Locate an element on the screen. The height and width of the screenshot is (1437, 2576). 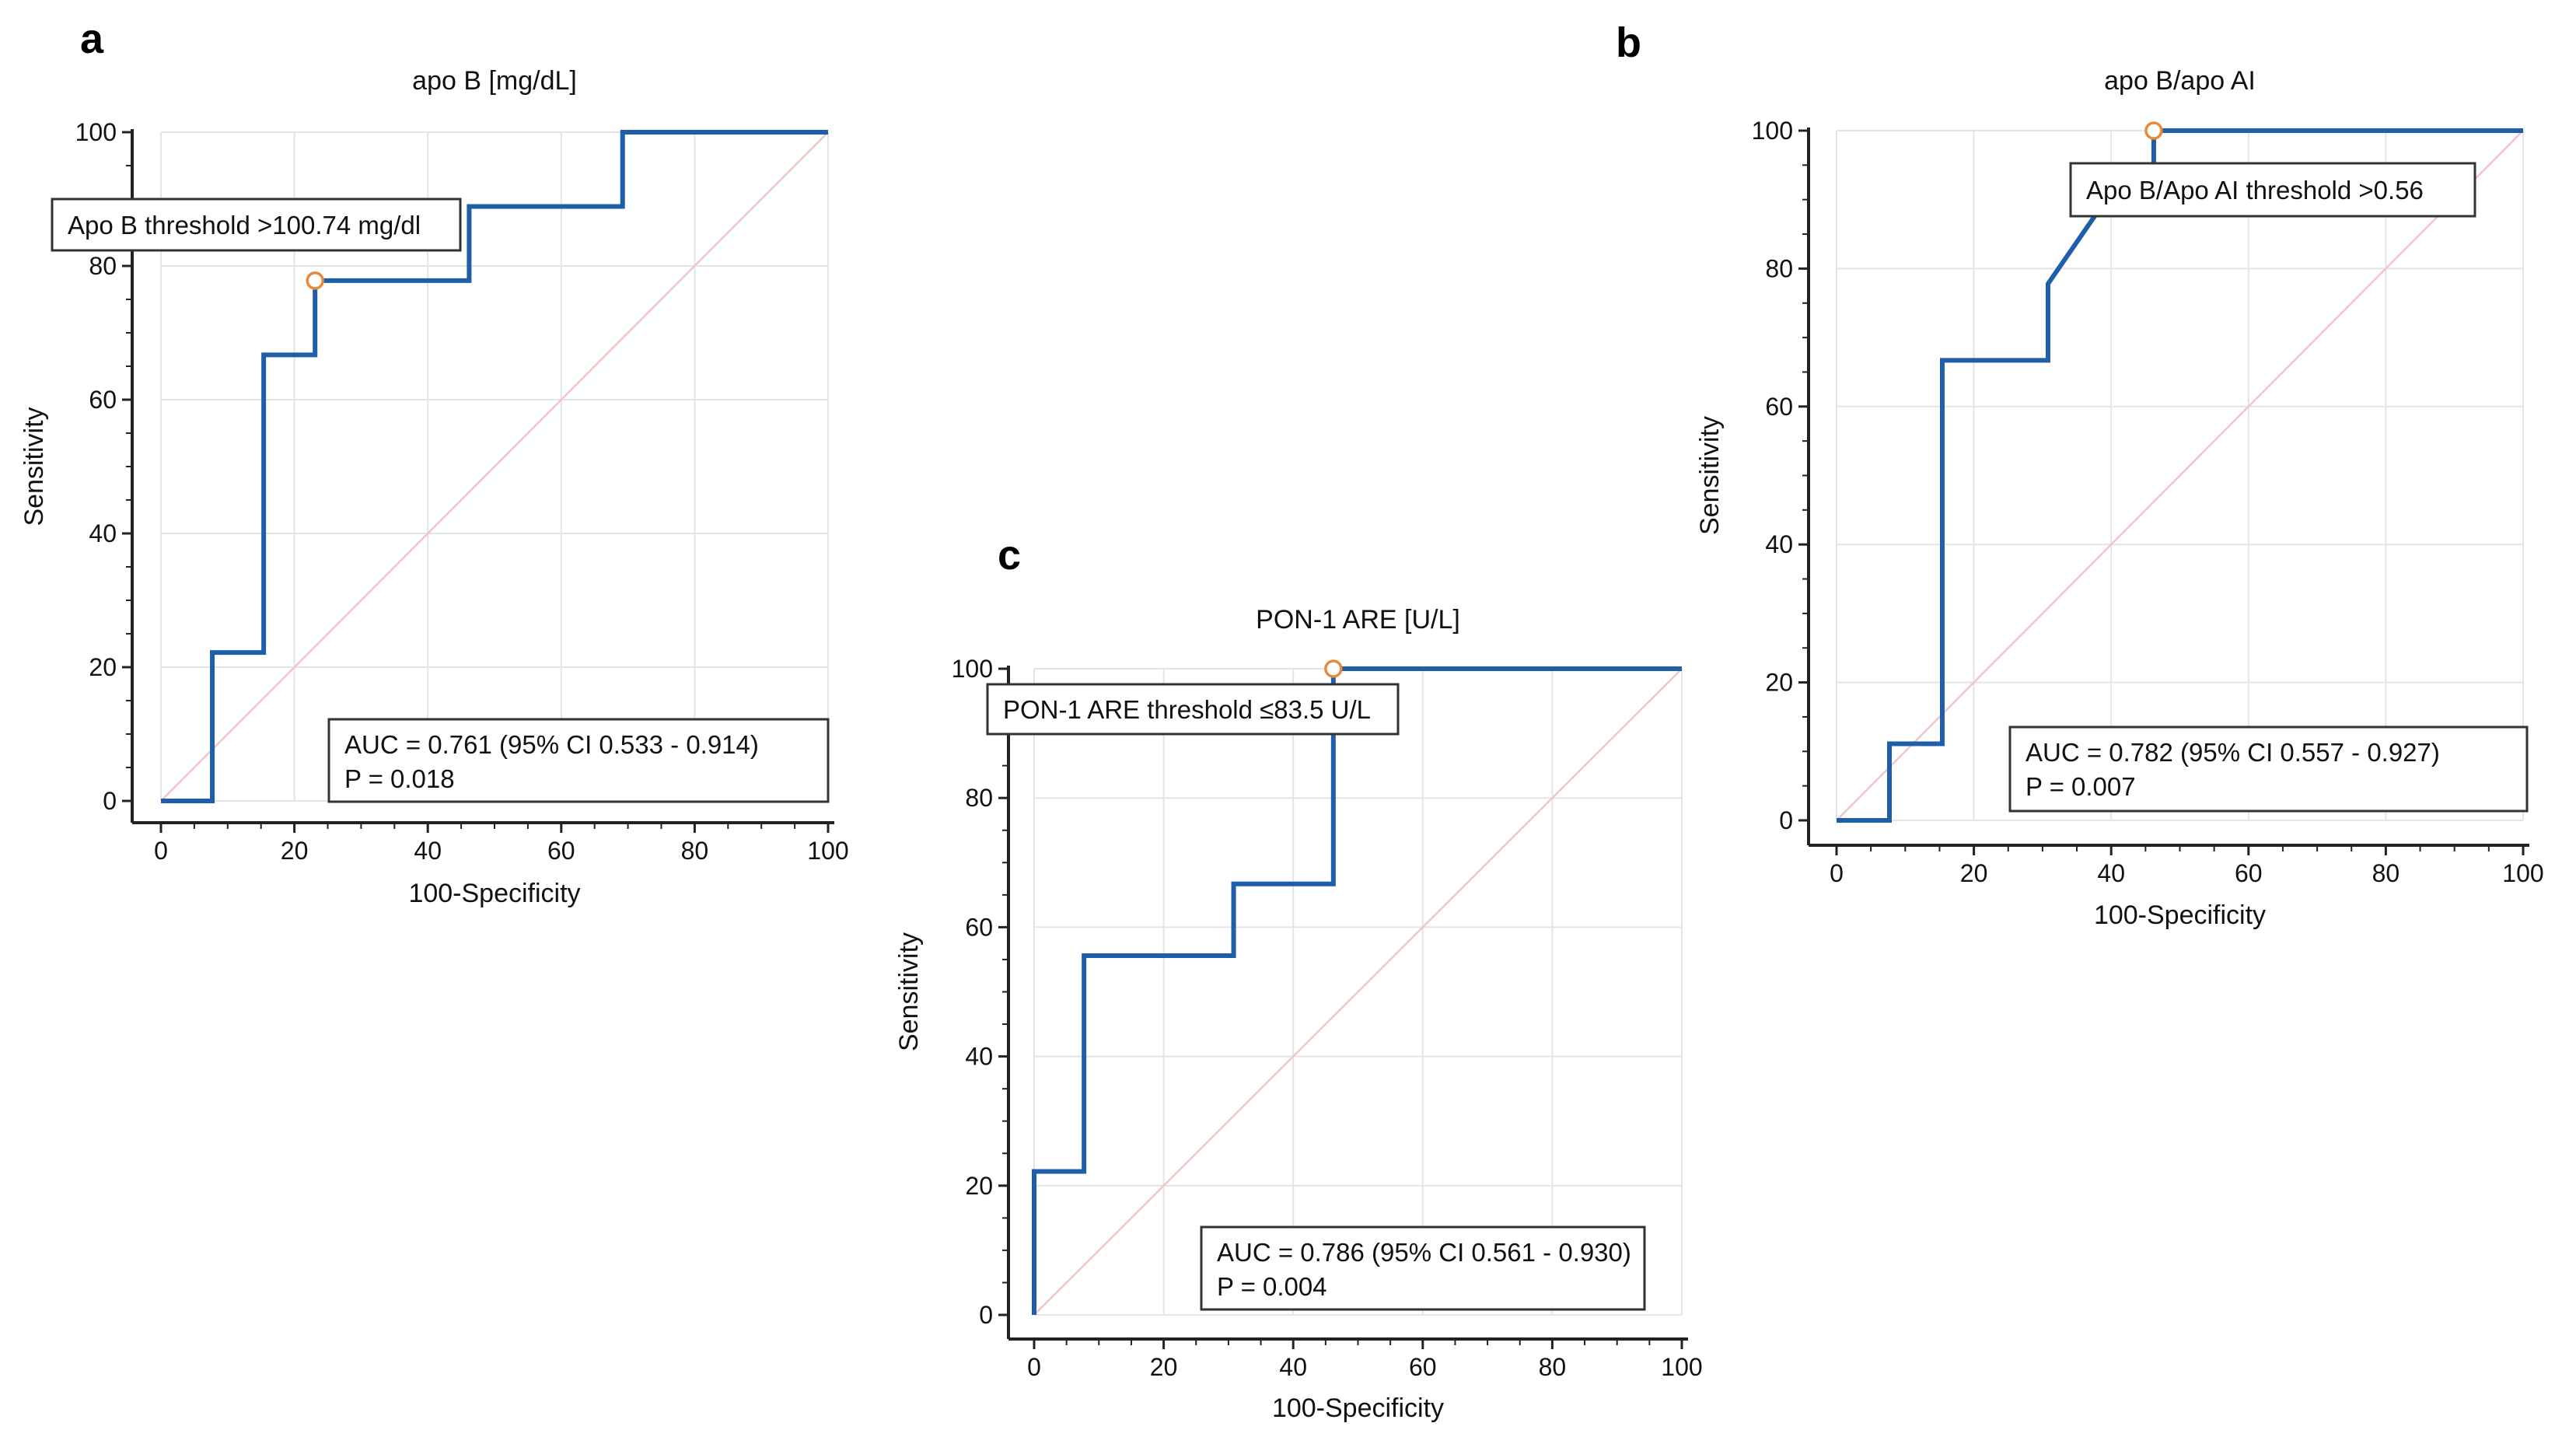
panel-a-x-axis-label: 100-Specificity is located at coordinates (494, 893).